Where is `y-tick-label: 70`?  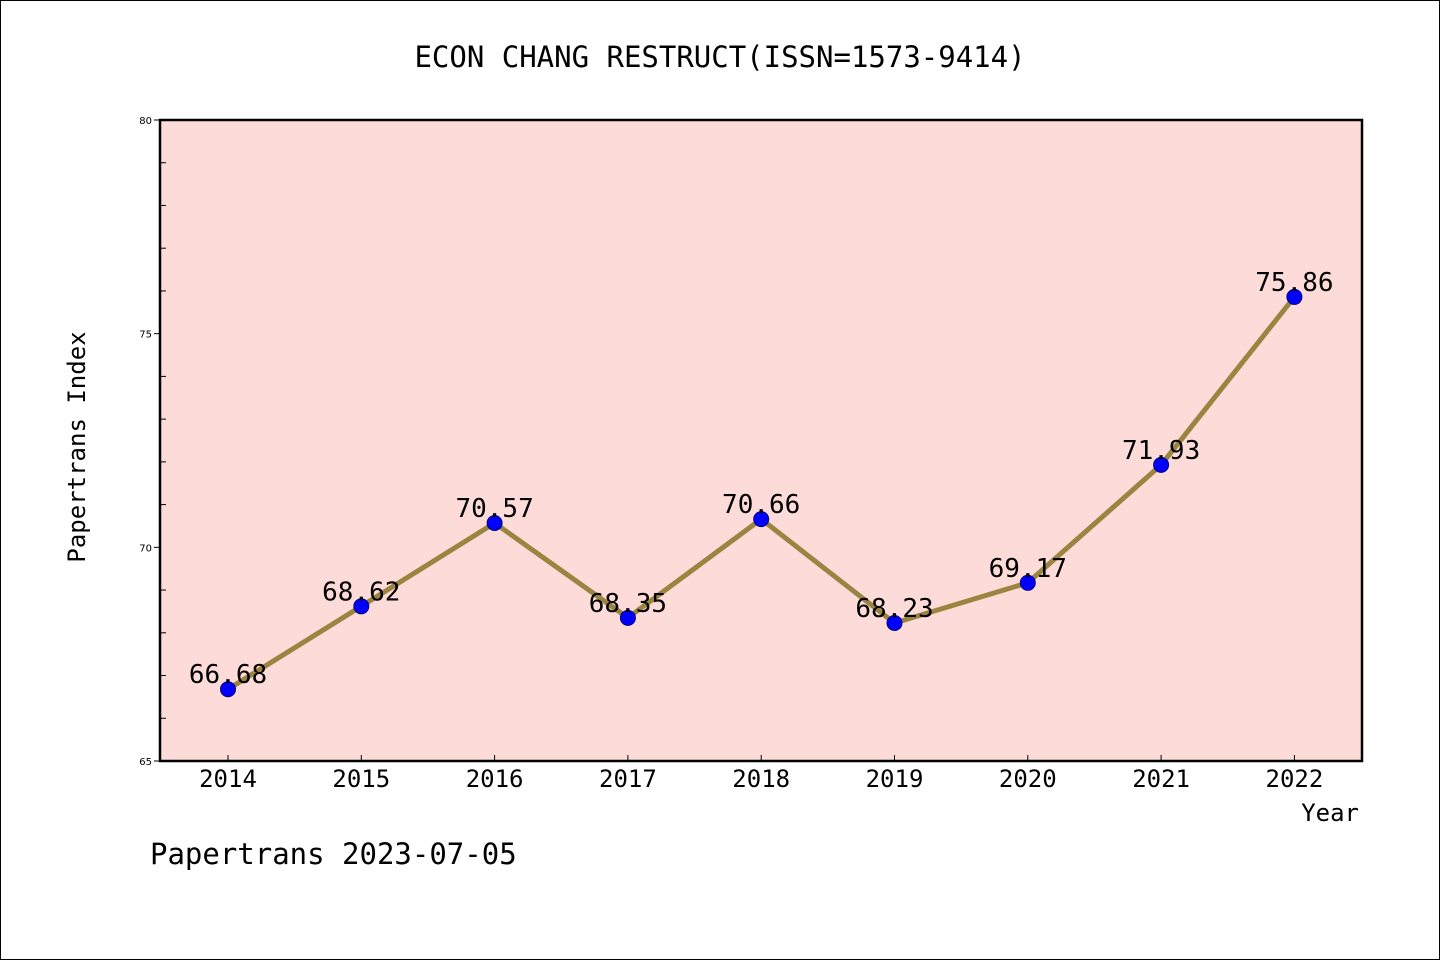
y-tick-label: 70 is located at coordinates (145, 548).